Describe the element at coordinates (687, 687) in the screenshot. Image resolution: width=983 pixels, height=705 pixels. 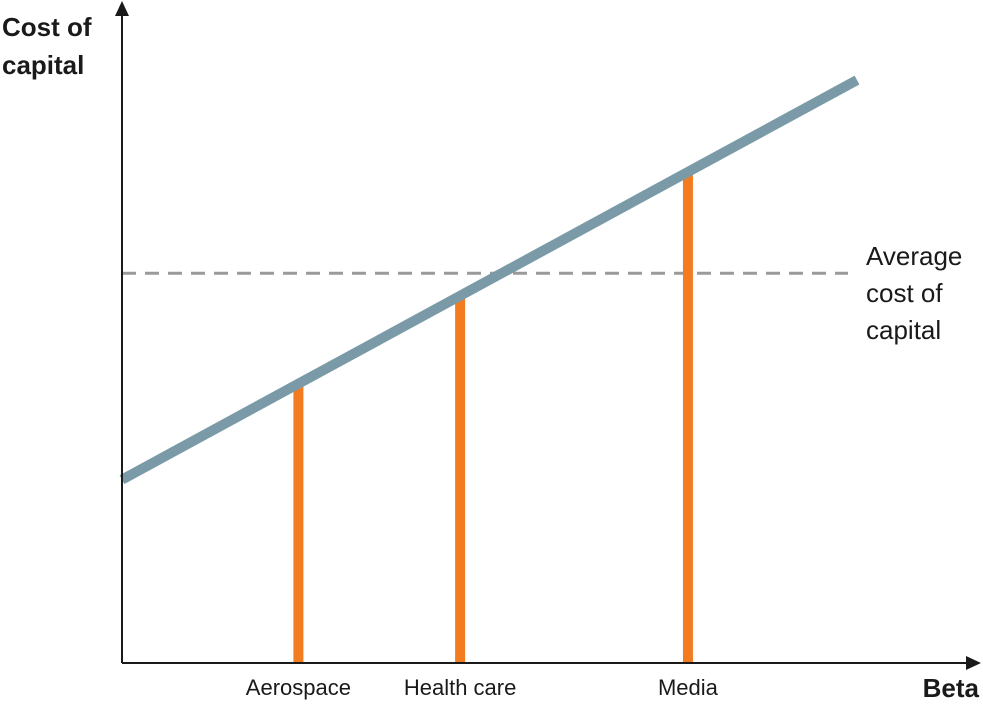
I see `category-label-media: Media` at that location.